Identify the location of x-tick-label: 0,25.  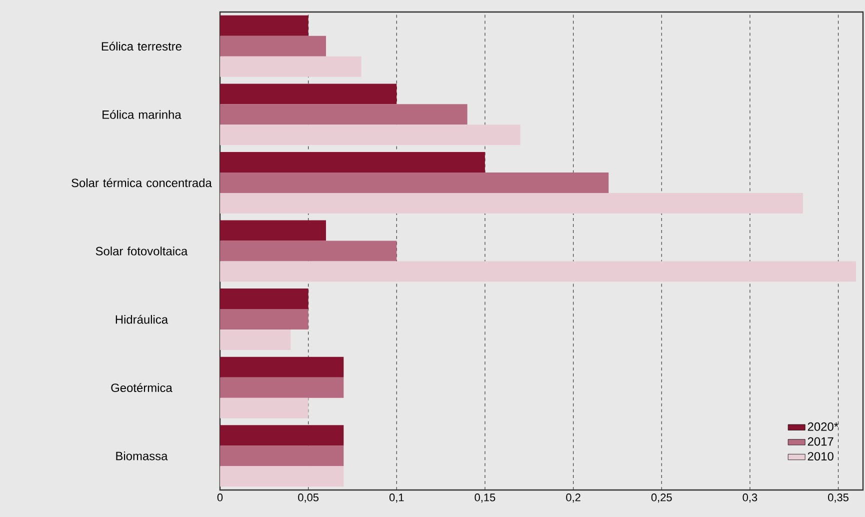
(661, 498).